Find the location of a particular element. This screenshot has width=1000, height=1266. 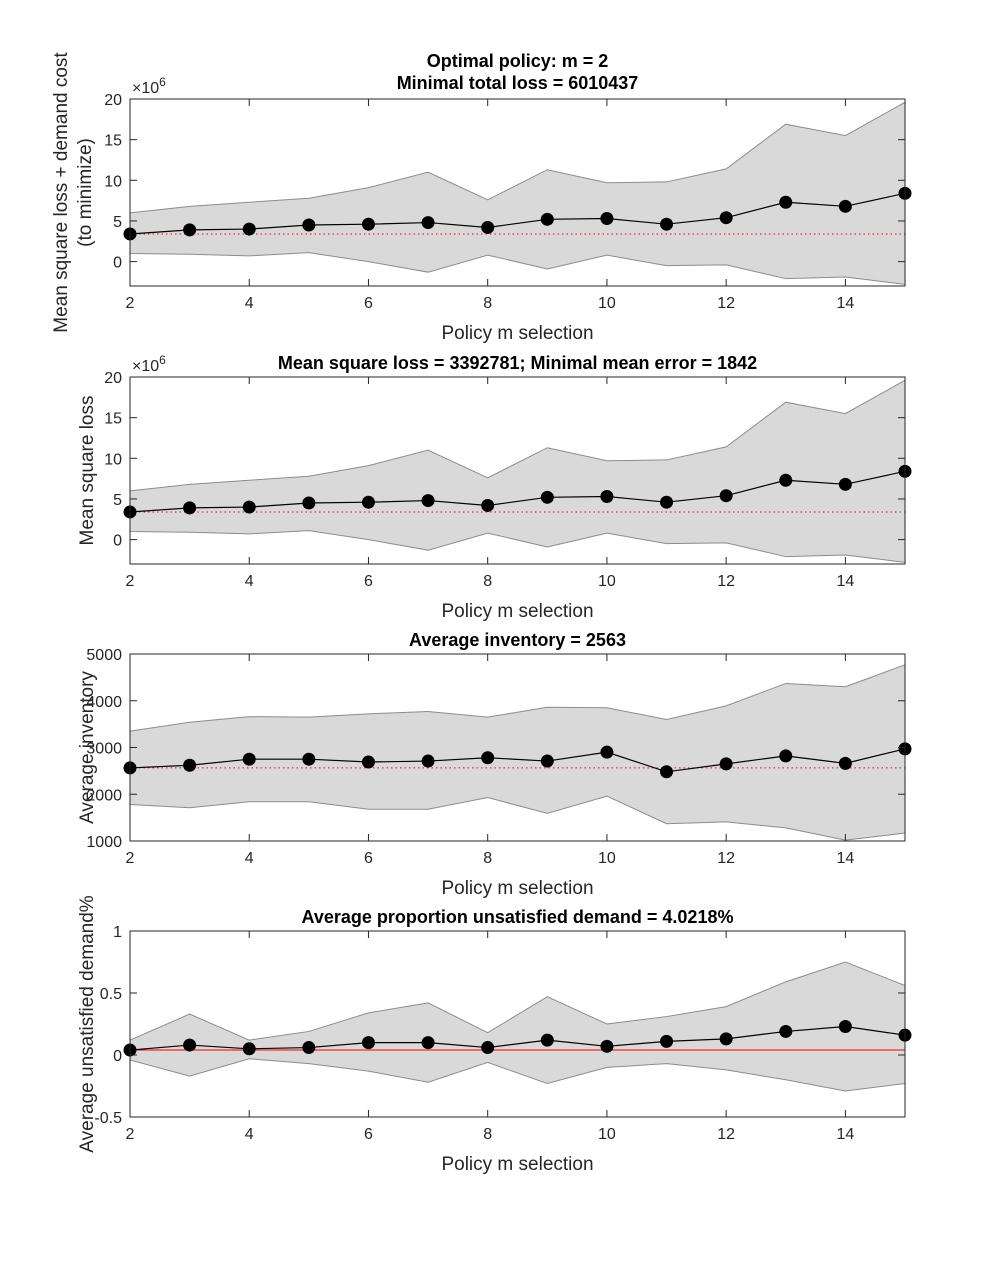

y-tick-label: 4000 is located at coordinates (104, 702).